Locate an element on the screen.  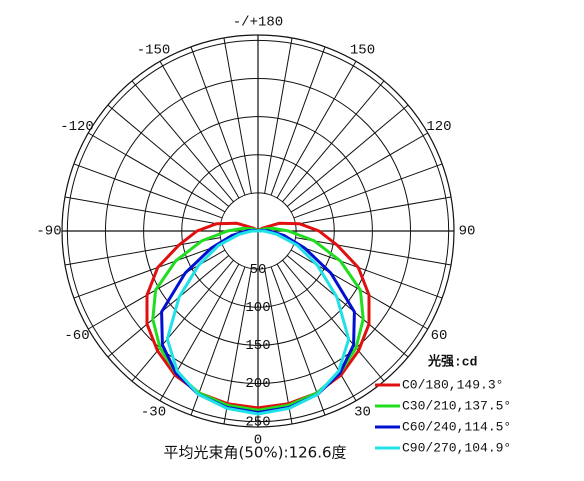
r-tick-label: 250 is located at coordinates (257, 422).